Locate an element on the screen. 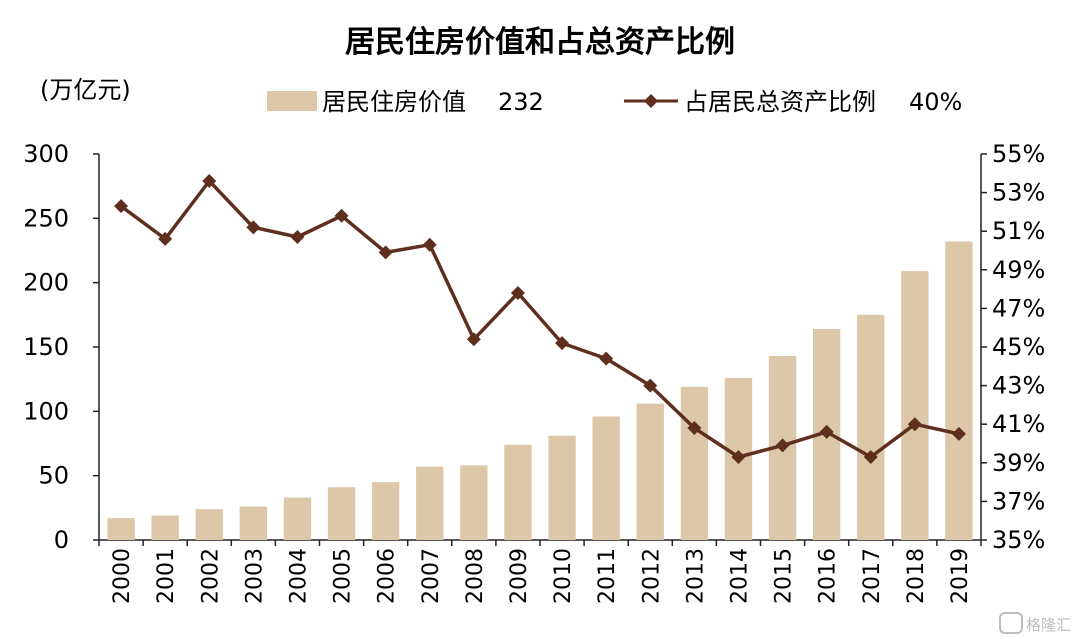 This screenshot has height=639, width=1080. x-tick-label: 2006 is located at coordinates (387, 576).